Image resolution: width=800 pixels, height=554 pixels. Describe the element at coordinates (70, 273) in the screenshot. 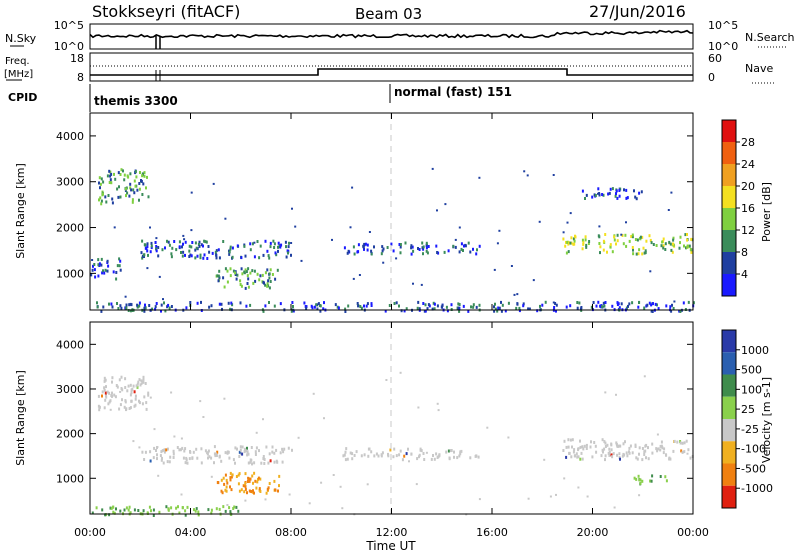

I see `y-tick-label: 1000` at that location.